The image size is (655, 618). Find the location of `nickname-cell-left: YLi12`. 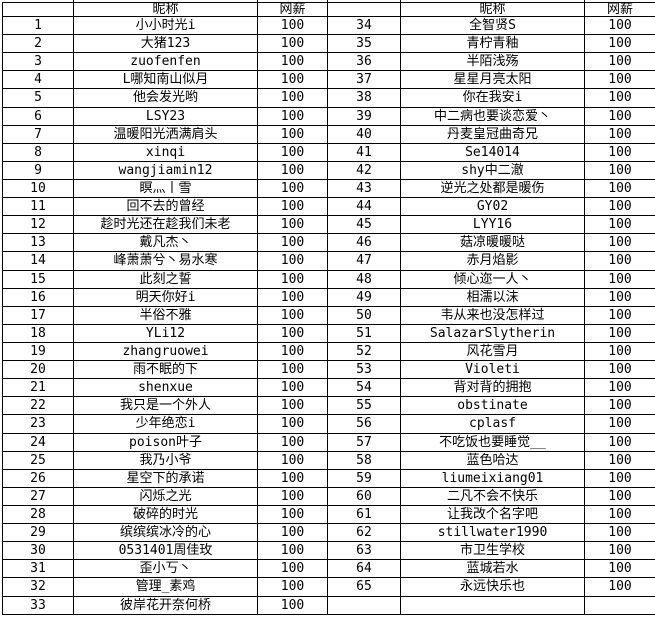

nickname-cell-left: YLi12 is located at coordinates (165, 333).